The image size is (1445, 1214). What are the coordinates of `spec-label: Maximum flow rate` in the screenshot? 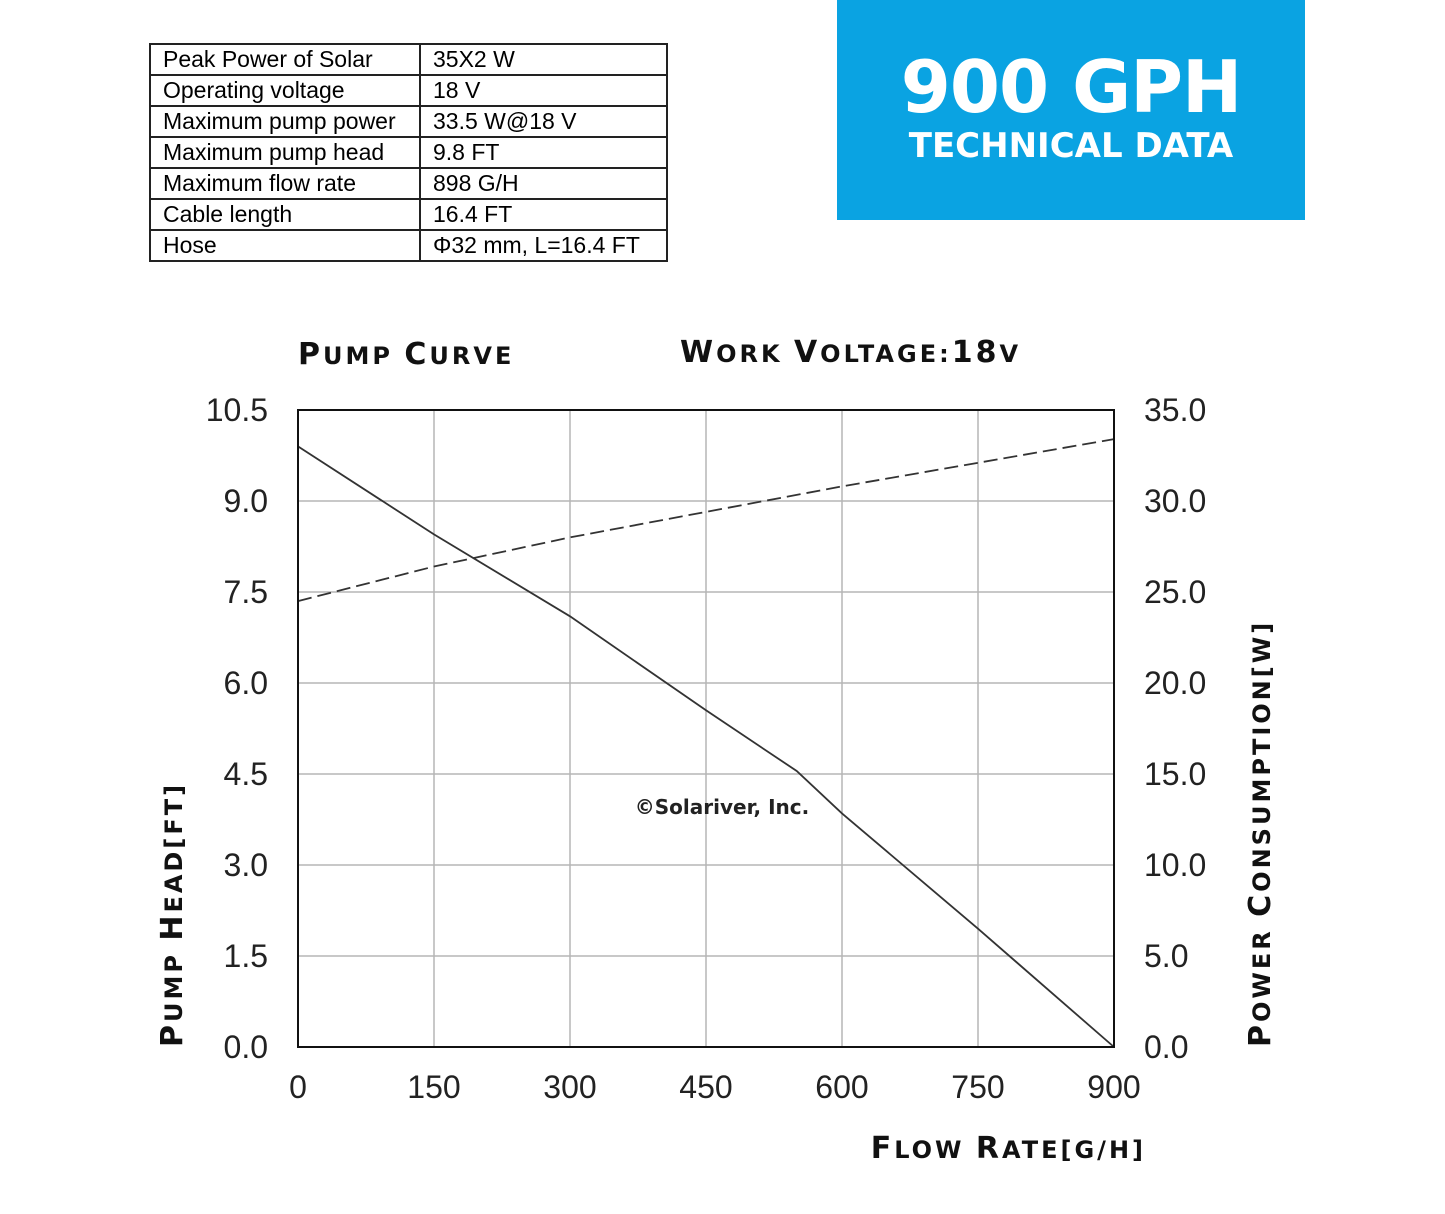 It's located at (285, 183).